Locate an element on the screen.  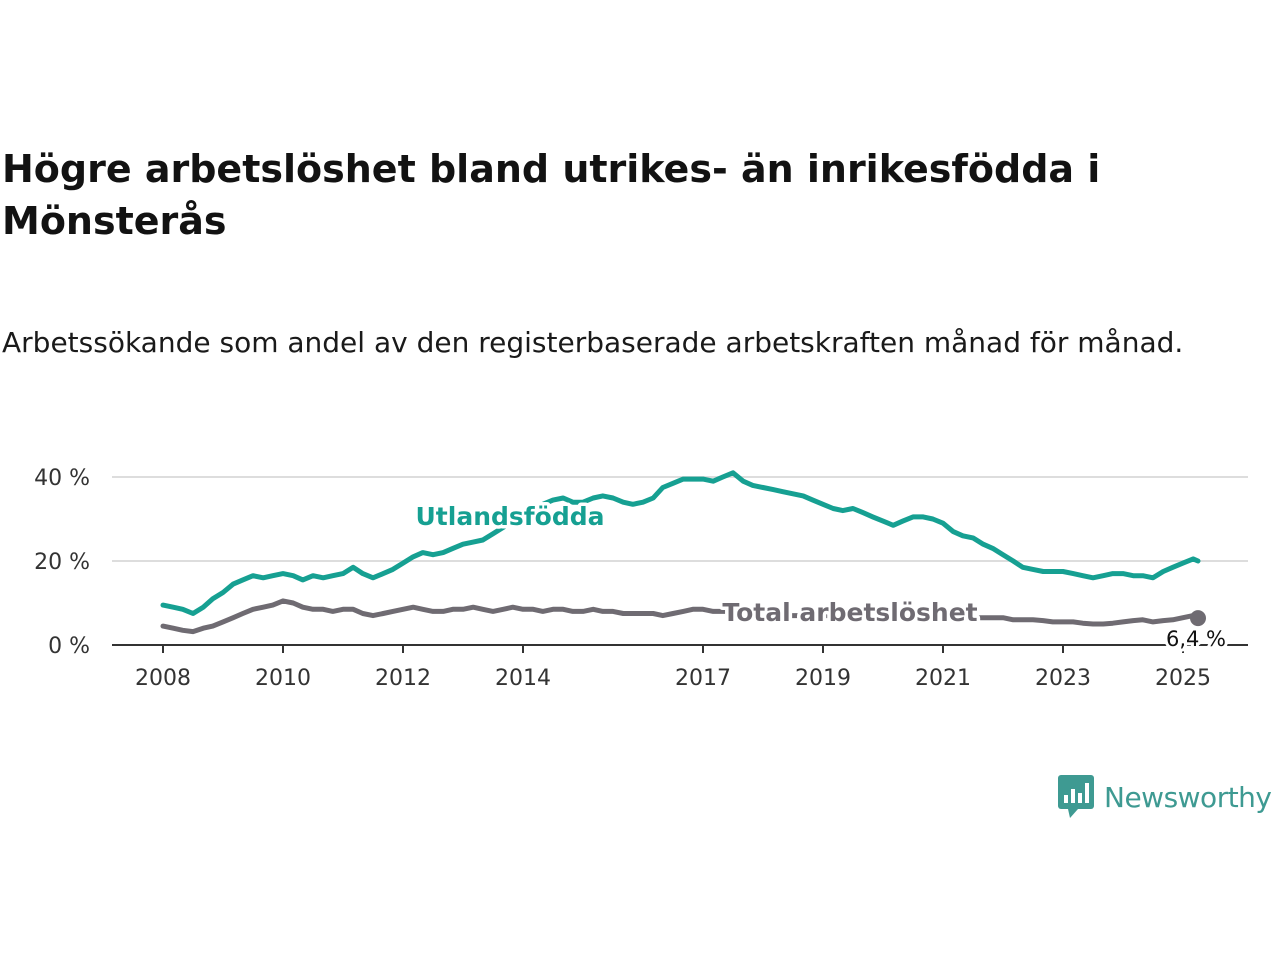
series-line-utlandsfodda is located at coordinates (680, 543).